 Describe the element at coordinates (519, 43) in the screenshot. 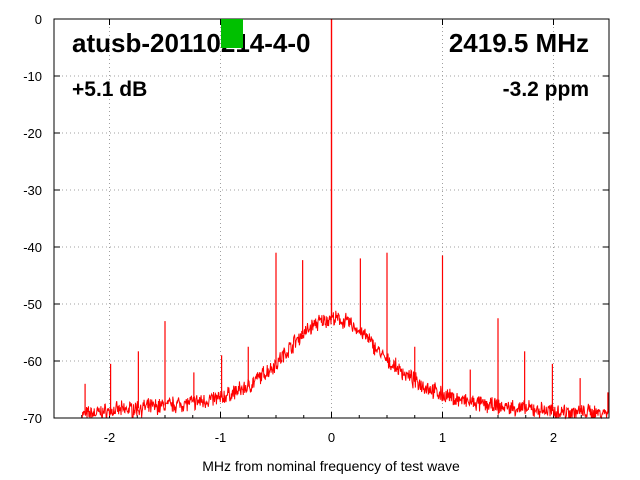

I see `frequency-label: 2419.5 MHz` at that location.